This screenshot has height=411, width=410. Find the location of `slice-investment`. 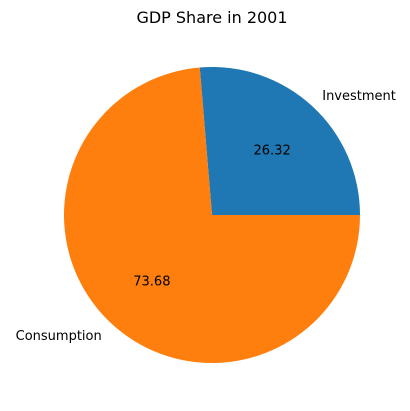

slice-investment is located at coordinates (279, 140).